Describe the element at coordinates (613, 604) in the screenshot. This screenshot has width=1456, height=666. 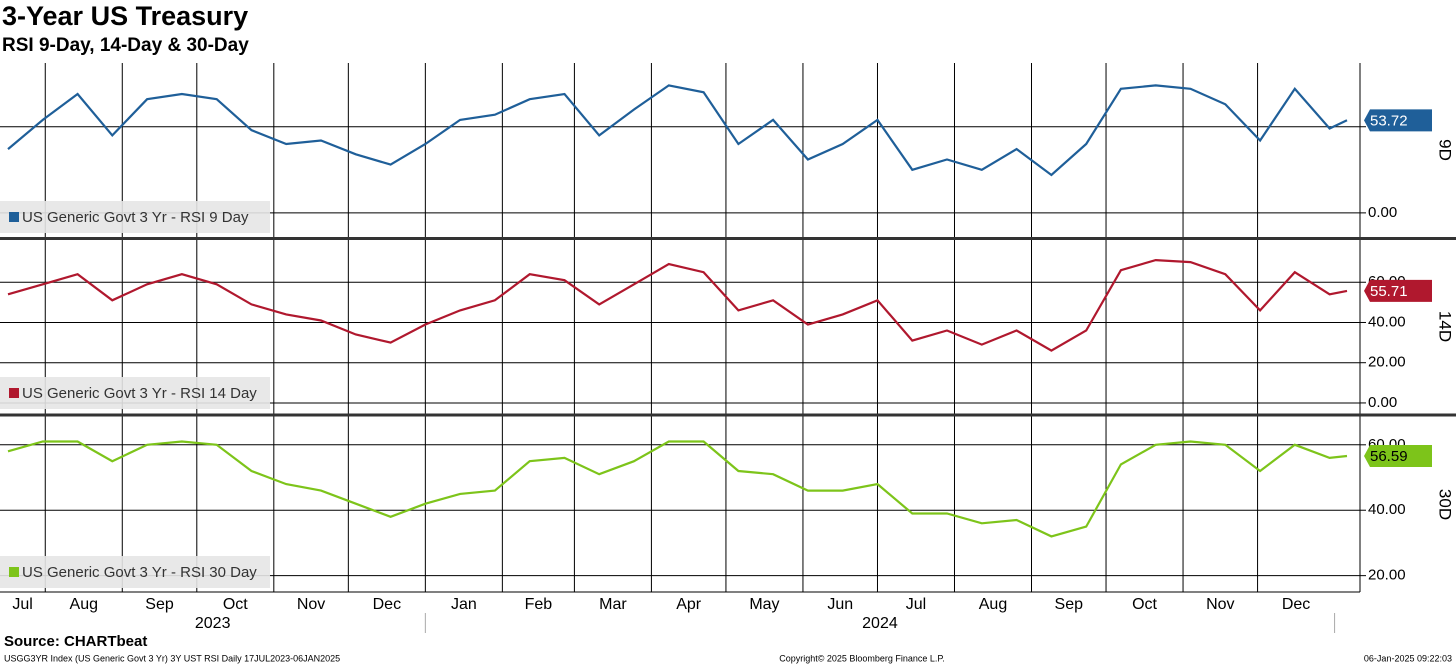
I see `x-tick-label: Mar` at that location.